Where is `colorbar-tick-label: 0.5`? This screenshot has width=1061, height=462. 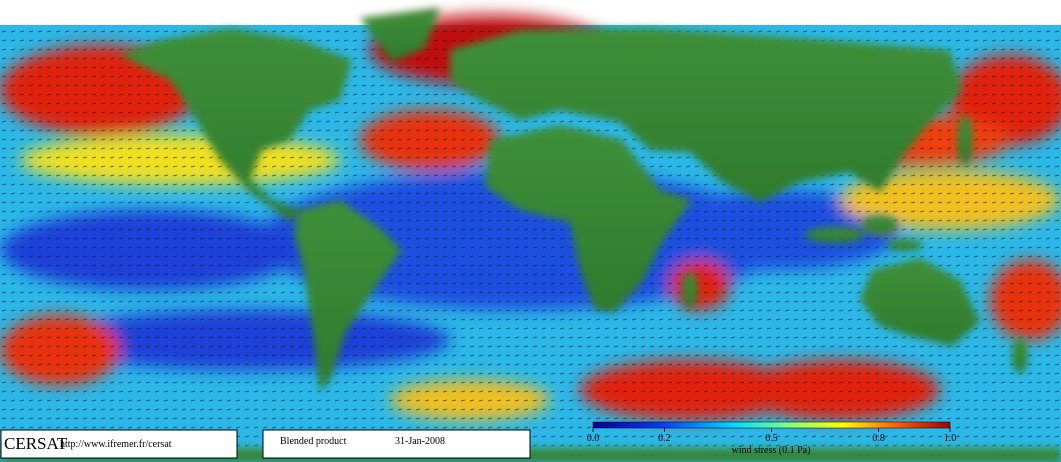 colorbar-tick-label: 0.5 is located at coordinates (771, 438).